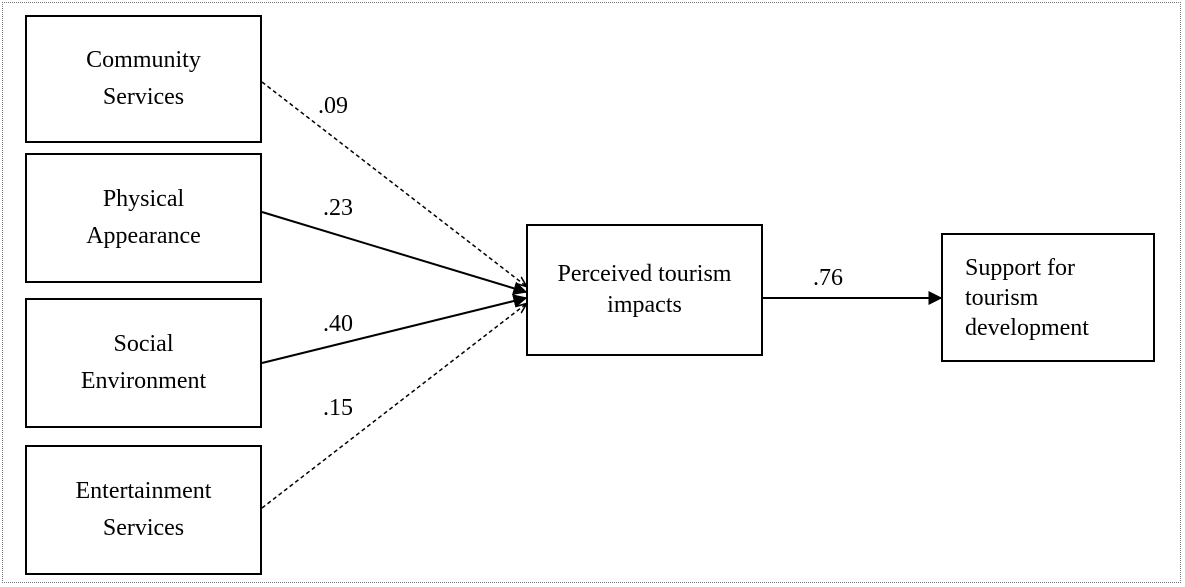 The height and width of the screenshot is (587, 1185). I want to click on coefficient-social-environment: .40, so click(338, 324).